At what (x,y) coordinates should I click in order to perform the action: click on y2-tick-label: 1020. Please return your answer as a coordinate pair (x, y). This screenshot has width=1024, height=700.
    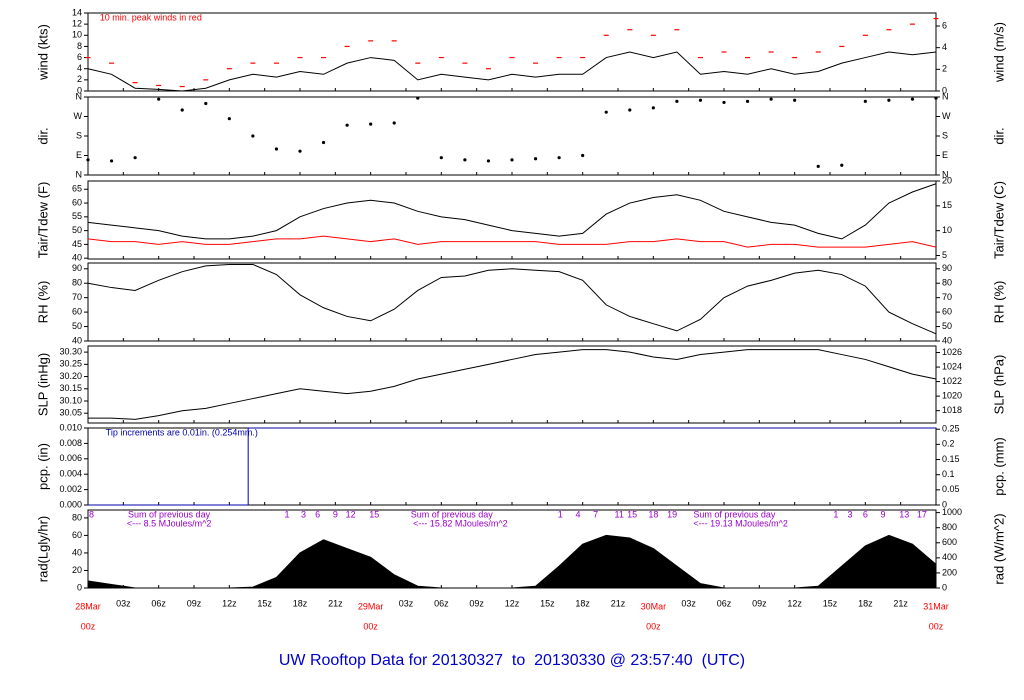
    Looking at the image, I should click on (952, 395).